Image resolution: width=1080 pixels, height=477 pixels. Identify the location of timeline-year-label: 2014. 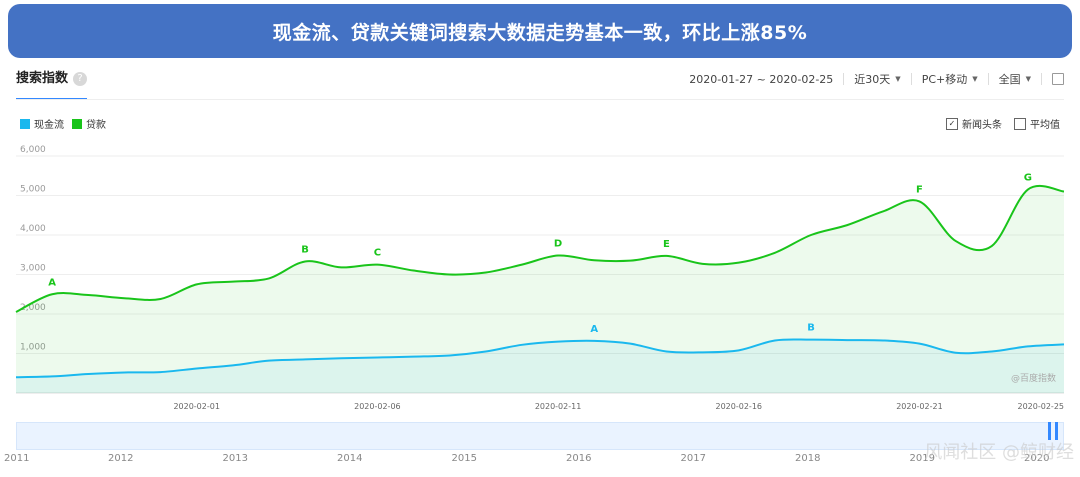
(350, 458).